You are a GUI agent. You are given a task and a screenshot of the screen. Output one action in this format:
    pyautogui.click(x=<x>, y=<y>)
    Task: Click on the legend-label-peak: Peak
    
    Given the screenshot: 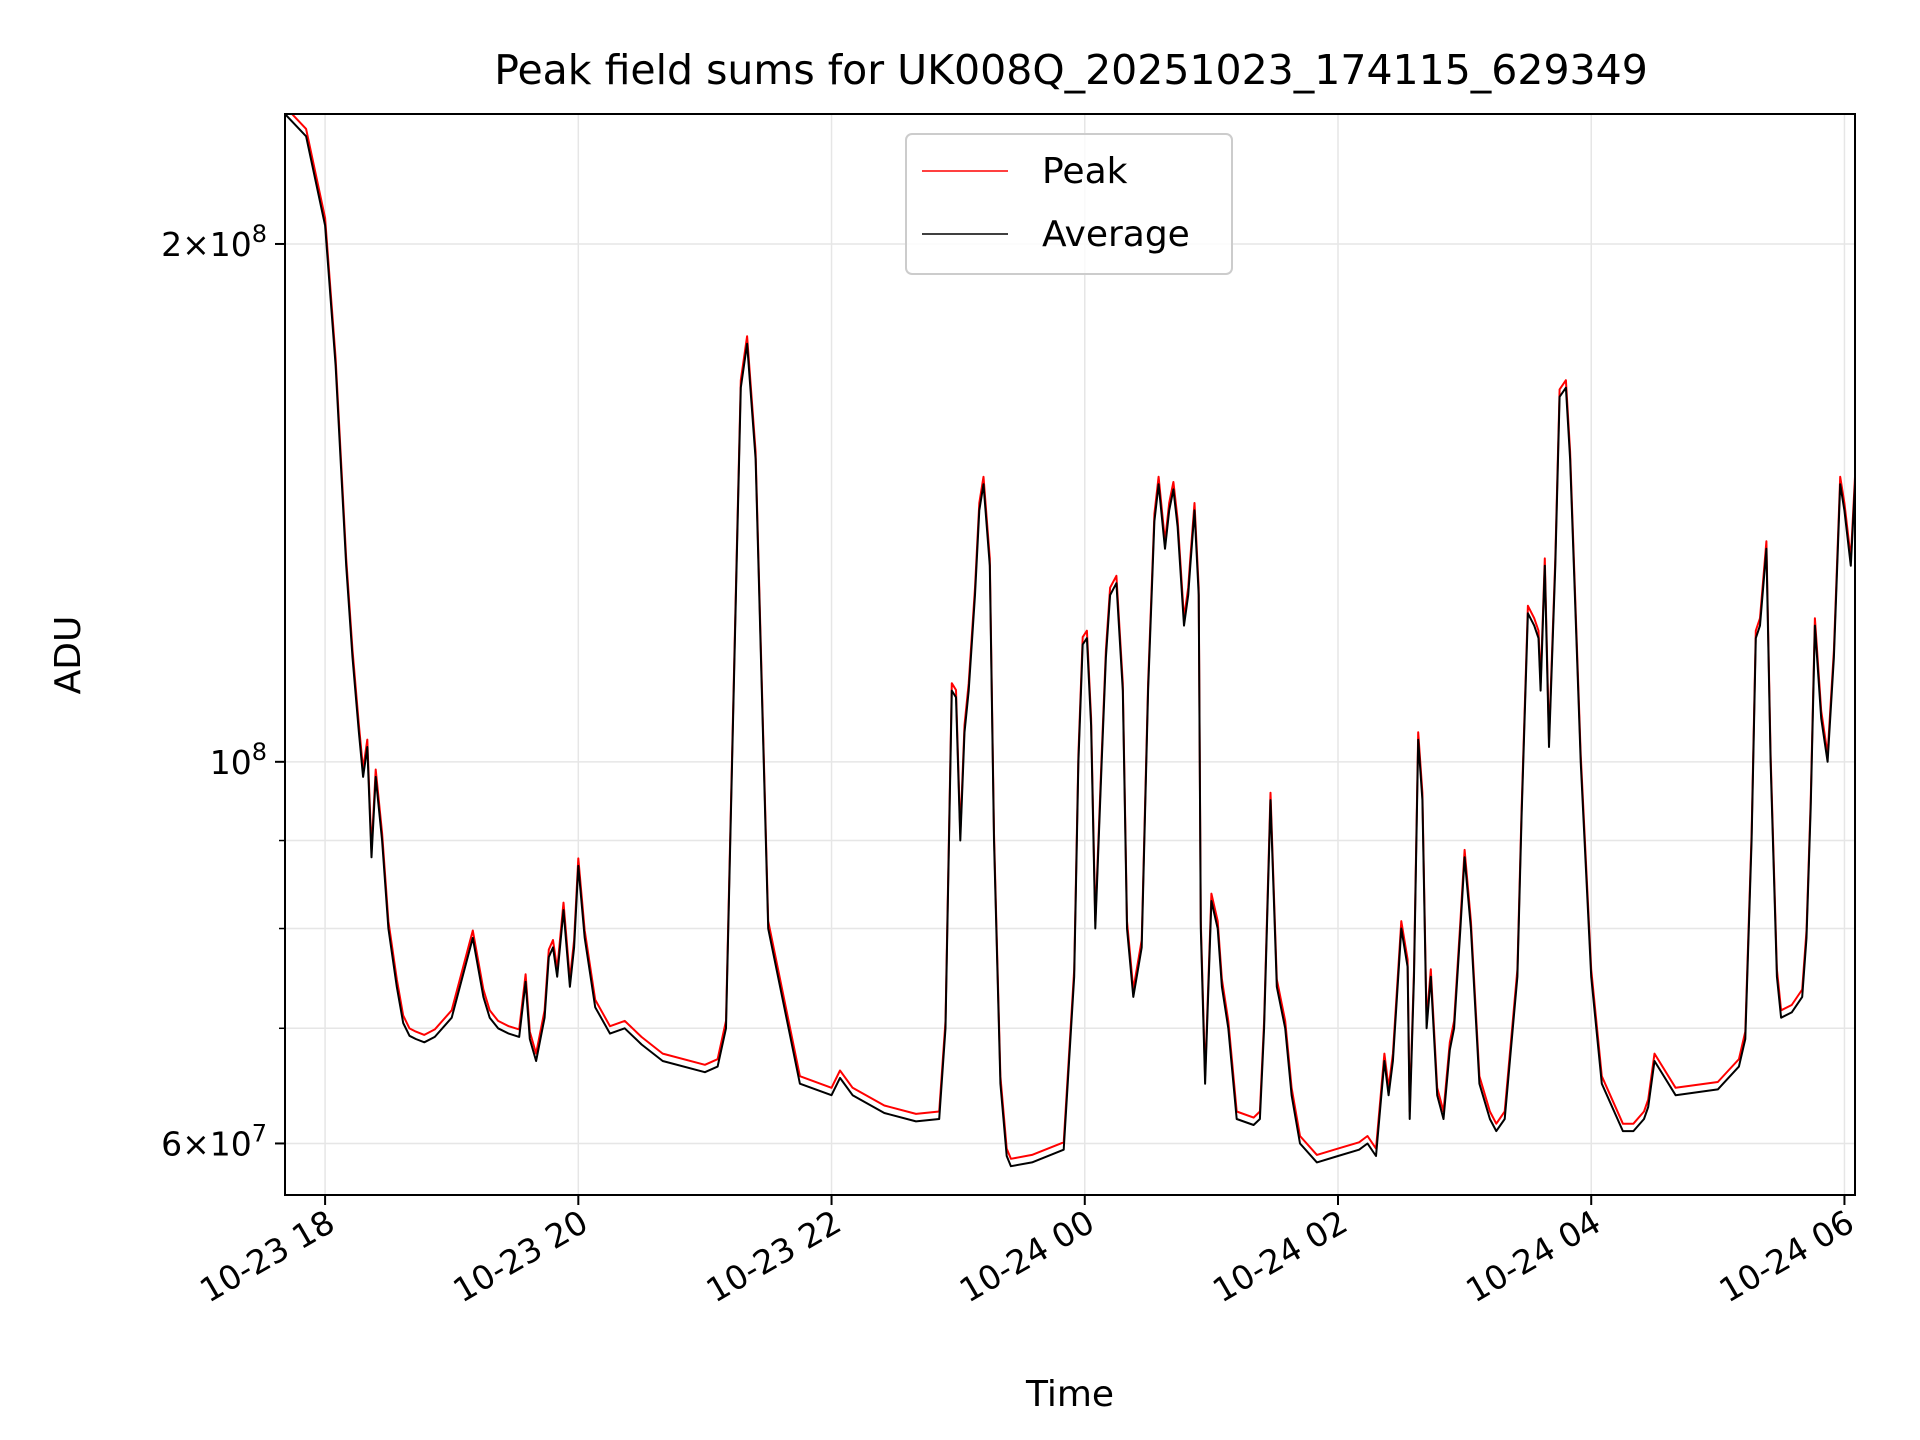 What is the action you would take?
    pyautogui.click(x=1085, y=171)
    